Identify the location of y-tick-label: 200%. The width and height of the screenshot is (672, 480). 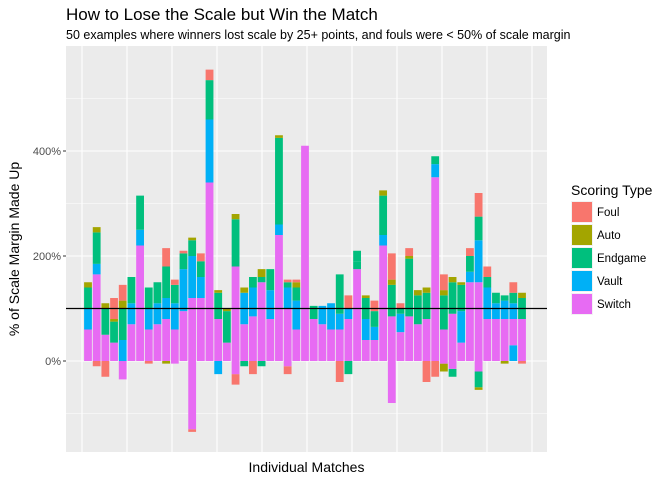
(47, 257).